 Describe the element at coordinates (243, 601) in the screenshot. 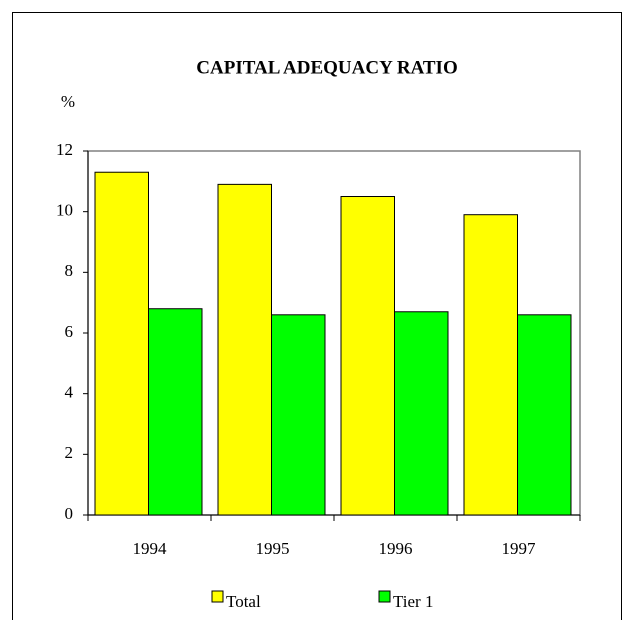

I see `legend-label: Total` at that location.